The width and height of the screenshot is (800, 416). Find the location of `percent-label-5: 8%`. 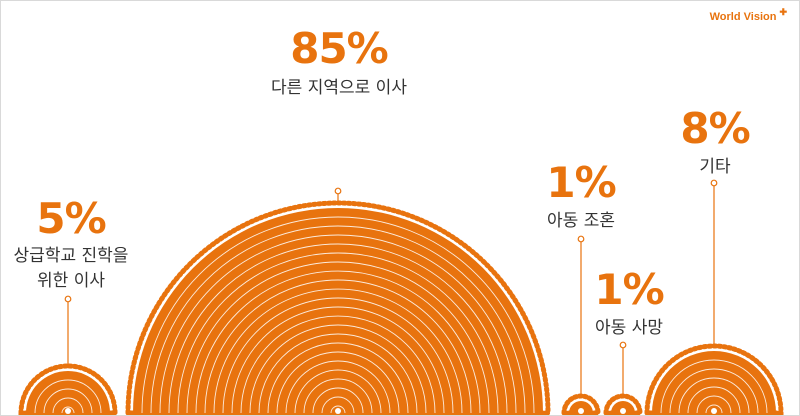

percent-label-5: 8% is located at coordinates (715, 128).